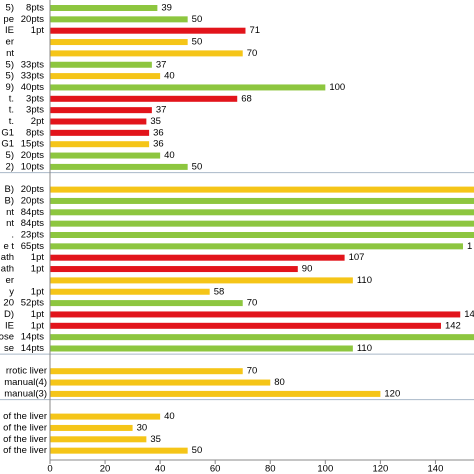  I want to click on value-label: 90, so click(307, 269).